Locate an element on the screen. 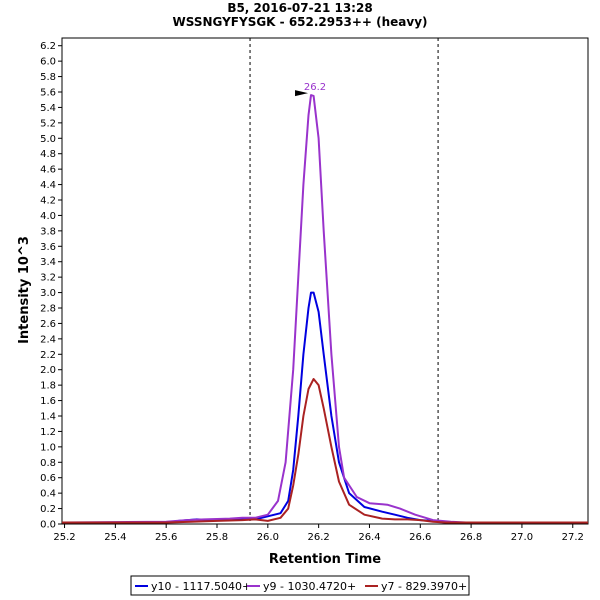 The height and width of the screenshot is (600, 600). y-tick-label: 3.0 is located at coordinates (48, 293).